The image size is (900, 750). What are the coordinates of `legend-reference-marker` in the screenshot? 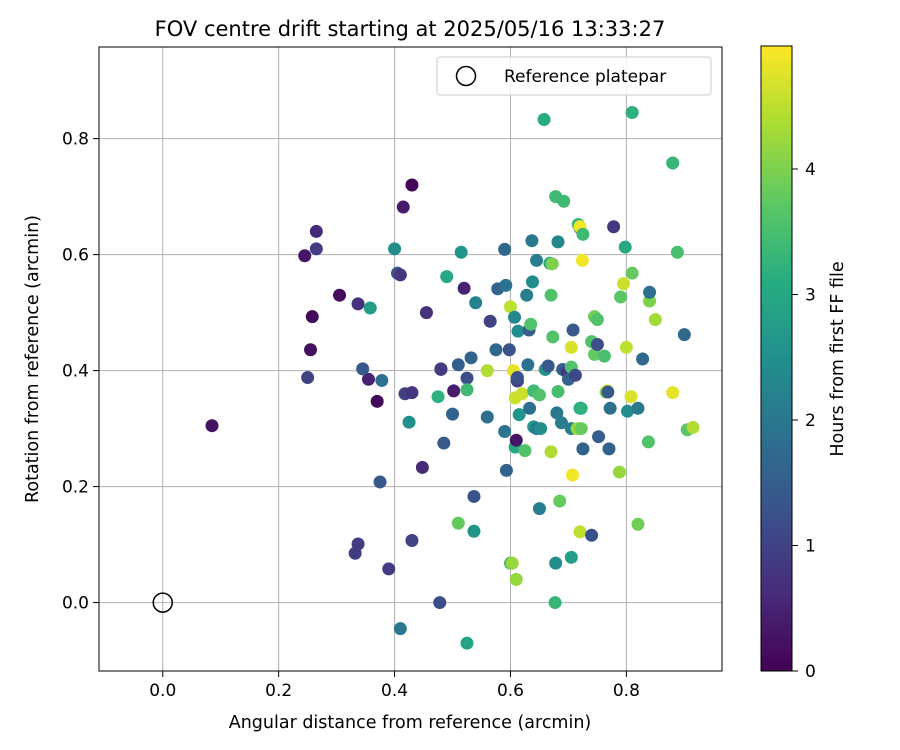 It's located at (466, 76).